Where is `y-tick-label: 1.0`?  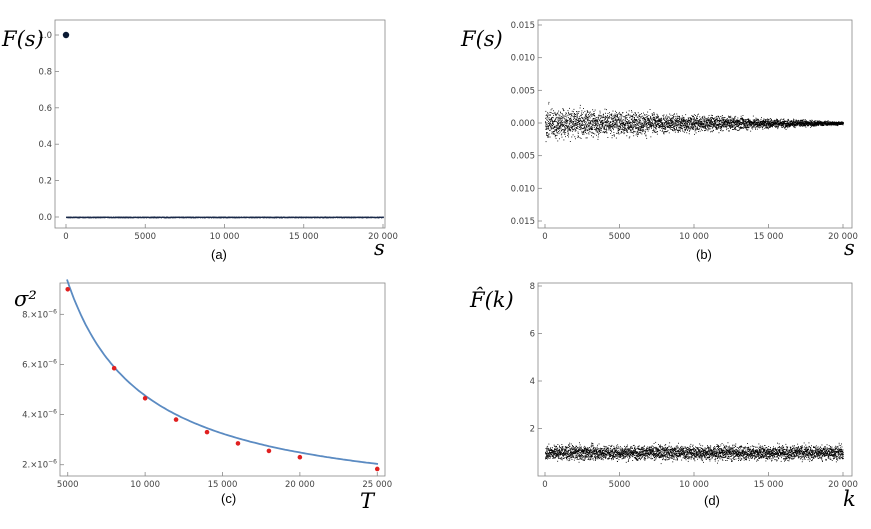 y-tick-label: 1.0 is located at coordinates (45, 36).